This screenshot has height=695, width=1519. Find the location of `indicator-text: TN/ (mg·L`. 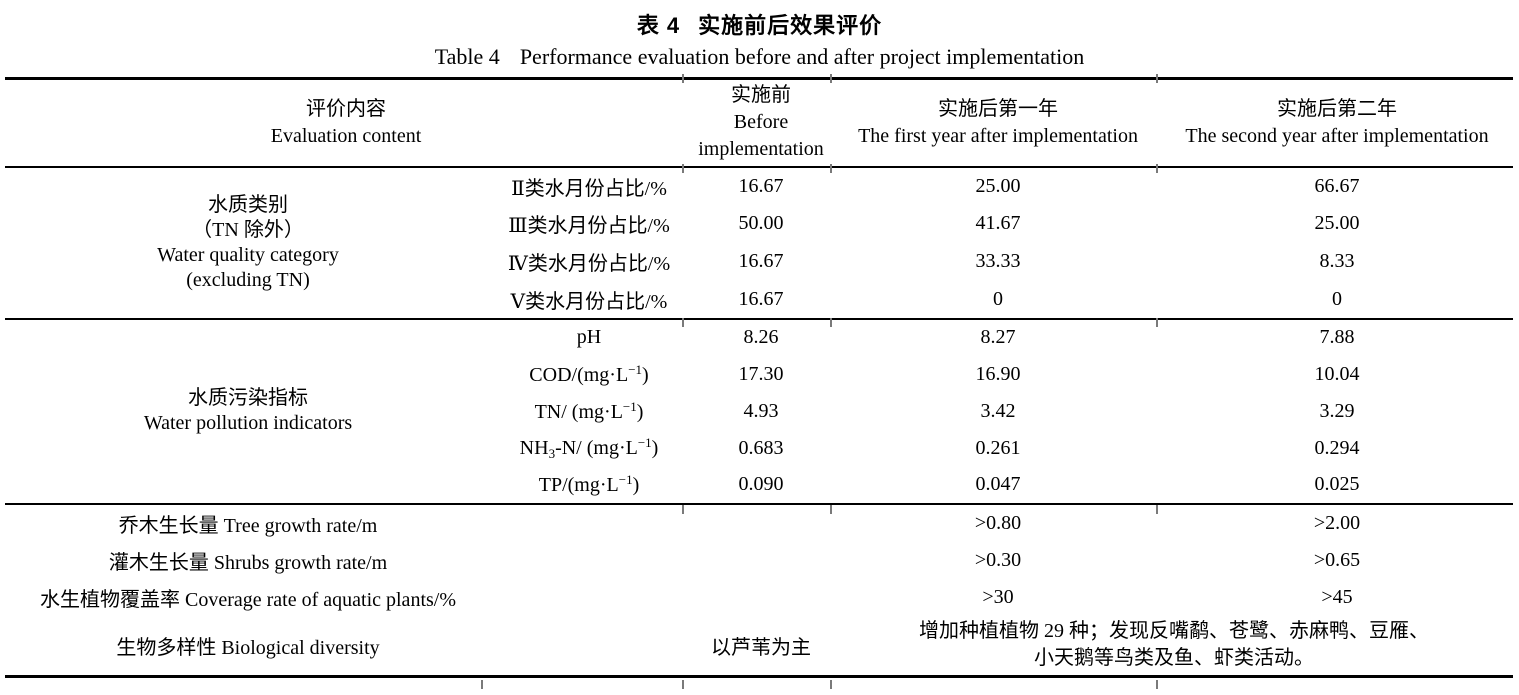

indicator-text: TN/ (mg·L is located at coordinates (578, 411).